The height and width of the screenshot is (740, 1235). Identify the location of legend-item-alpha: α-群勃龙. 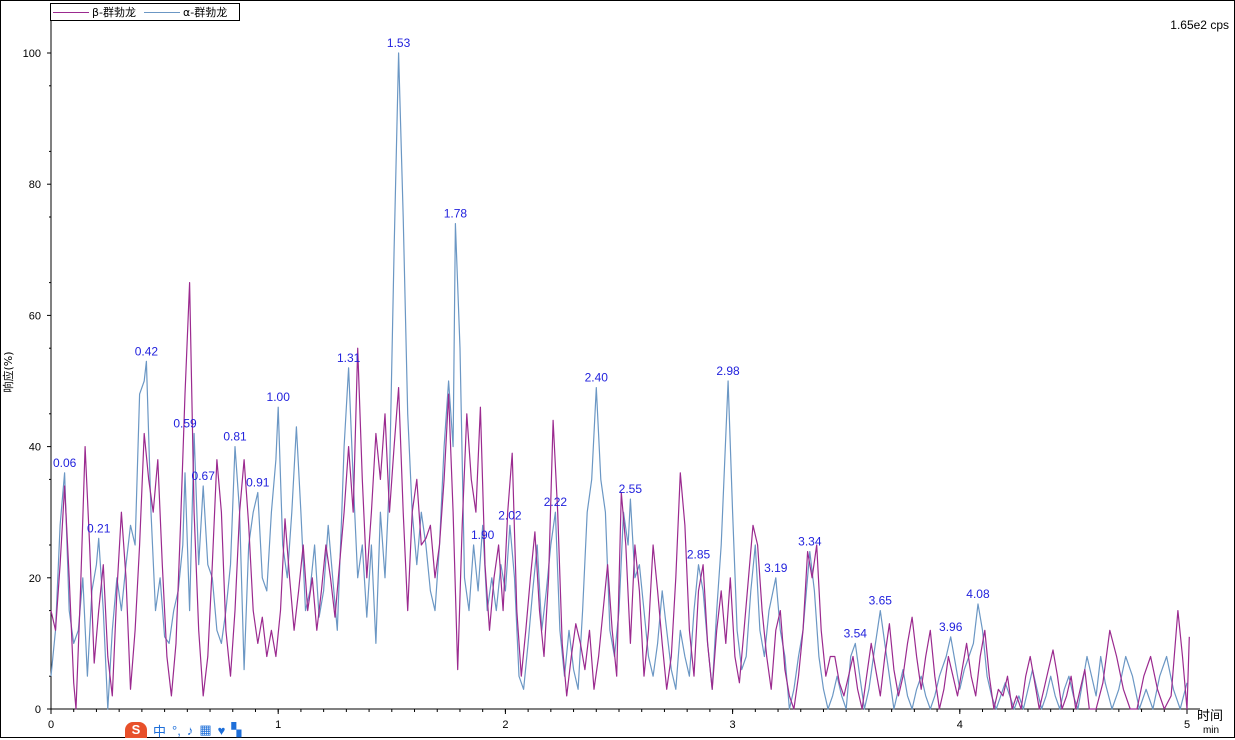
(185, 12).